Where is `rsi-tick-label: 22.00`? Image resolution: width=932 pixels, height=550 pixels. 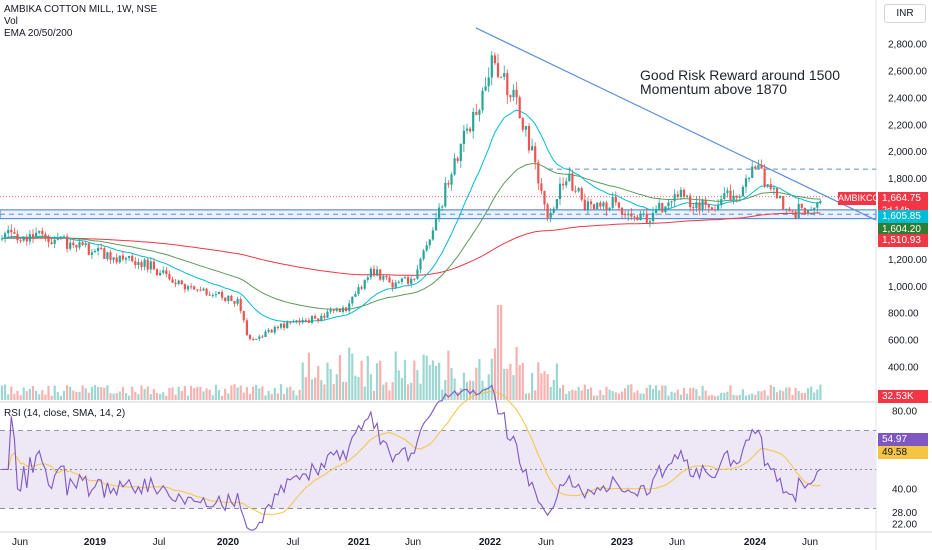 rsi-tick-label: 22.00 is located at coordinates (904, 525).